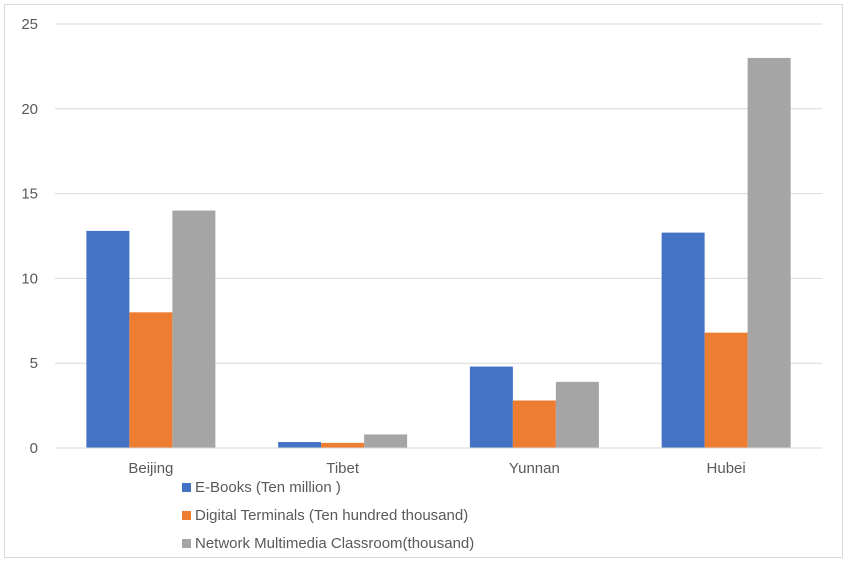  I want to click on y-tick-label: 20, so click(29, 109).